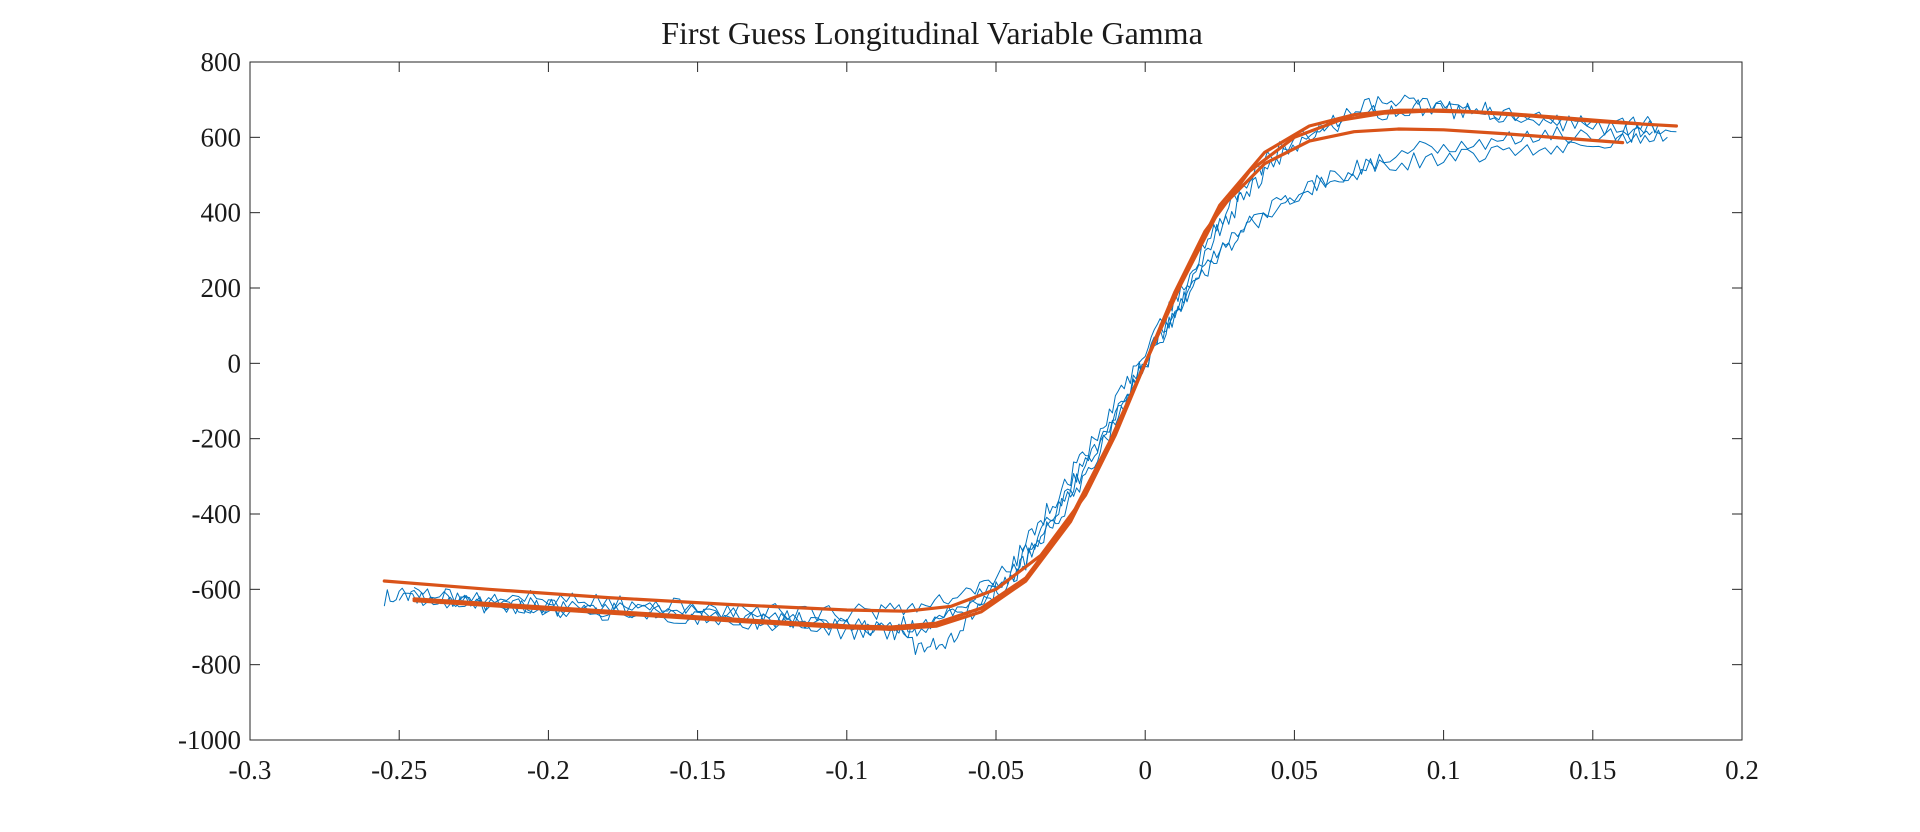 The height and width of the screenshot is (832, 1920). What do you see at coordinates (846, 770) in the screenshot?
I see `x-tick-label: -0.1` at bounding box center [846, 770].